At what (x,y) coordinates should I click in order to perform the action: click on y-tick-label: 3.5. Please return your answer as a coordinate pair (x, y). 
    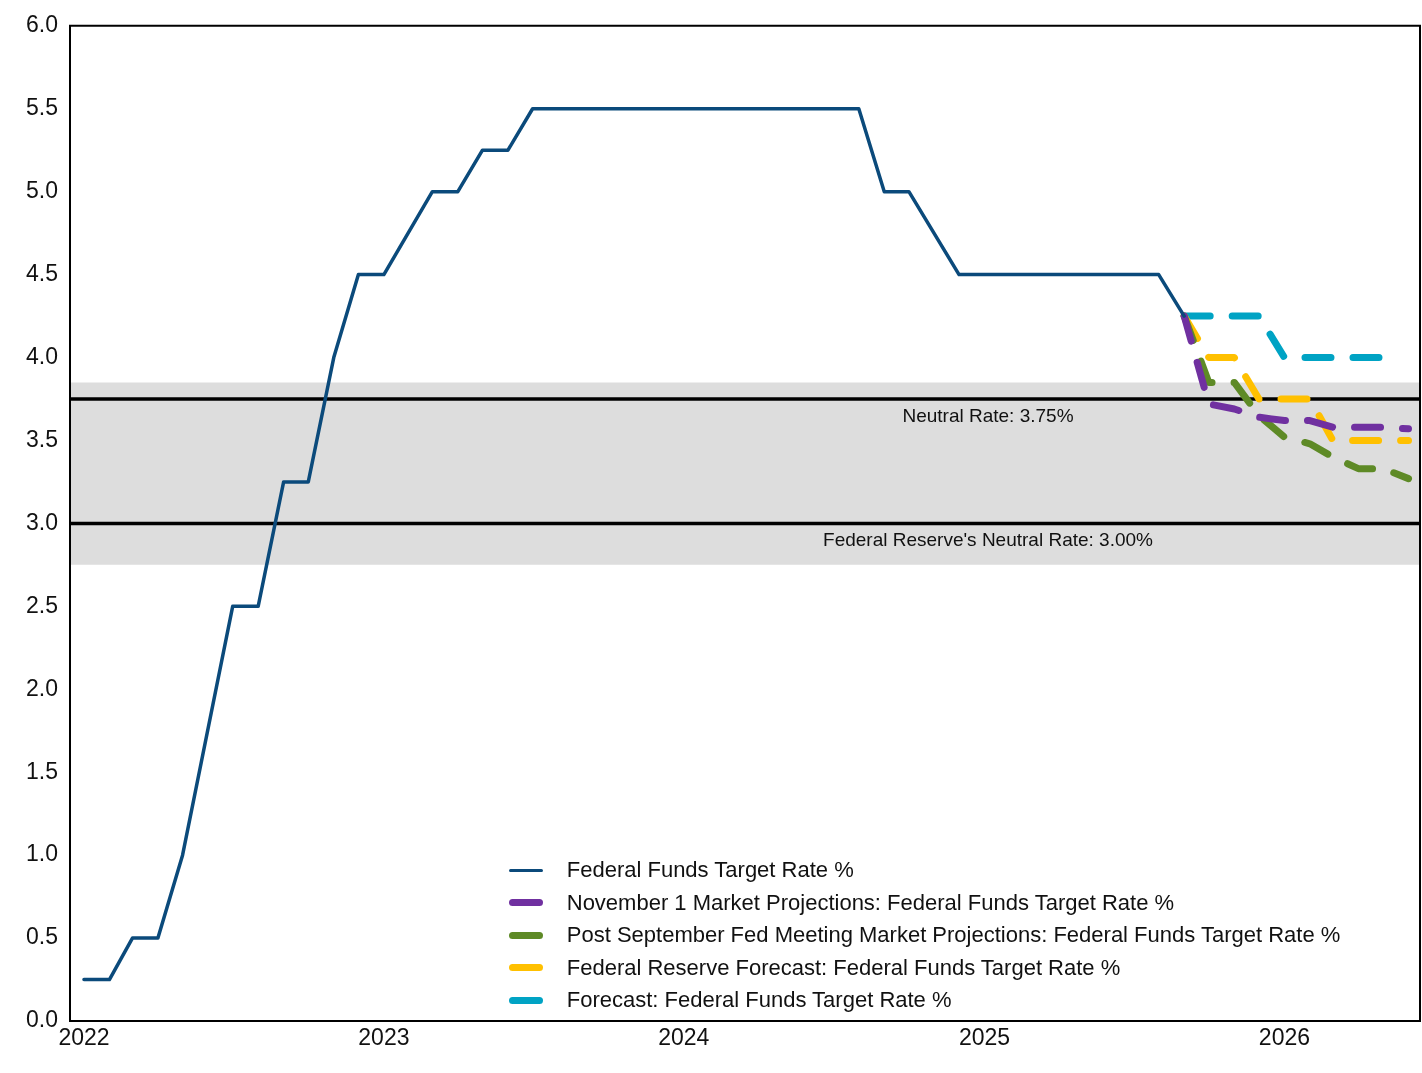
    Looking at the image, I should click on (42, 438).